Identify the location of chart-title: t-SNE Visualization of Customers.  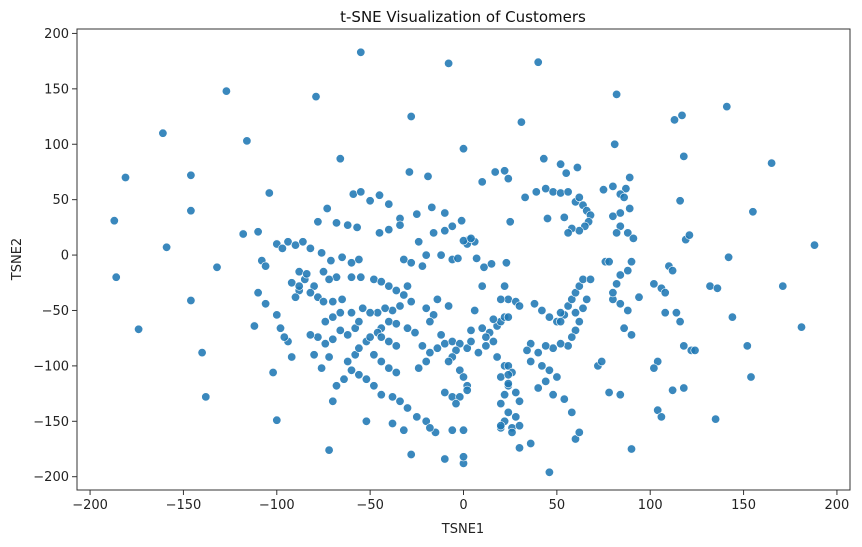
(463, 17).